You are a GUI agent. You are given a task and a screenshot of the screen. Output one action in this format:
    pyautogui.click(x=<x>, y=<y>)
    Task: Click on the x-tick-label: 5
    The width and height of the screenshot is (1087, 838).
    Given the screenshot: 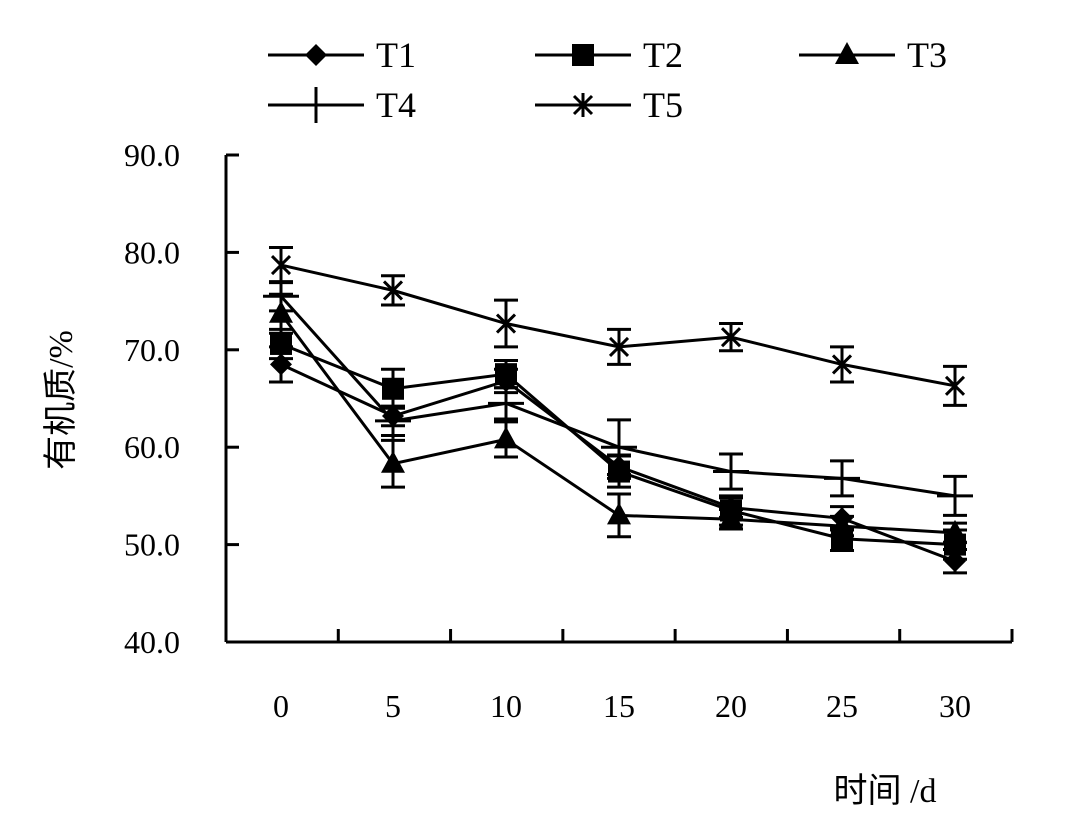 What is the action you would take?
    pyautogui.click(x=393, y=706)
    